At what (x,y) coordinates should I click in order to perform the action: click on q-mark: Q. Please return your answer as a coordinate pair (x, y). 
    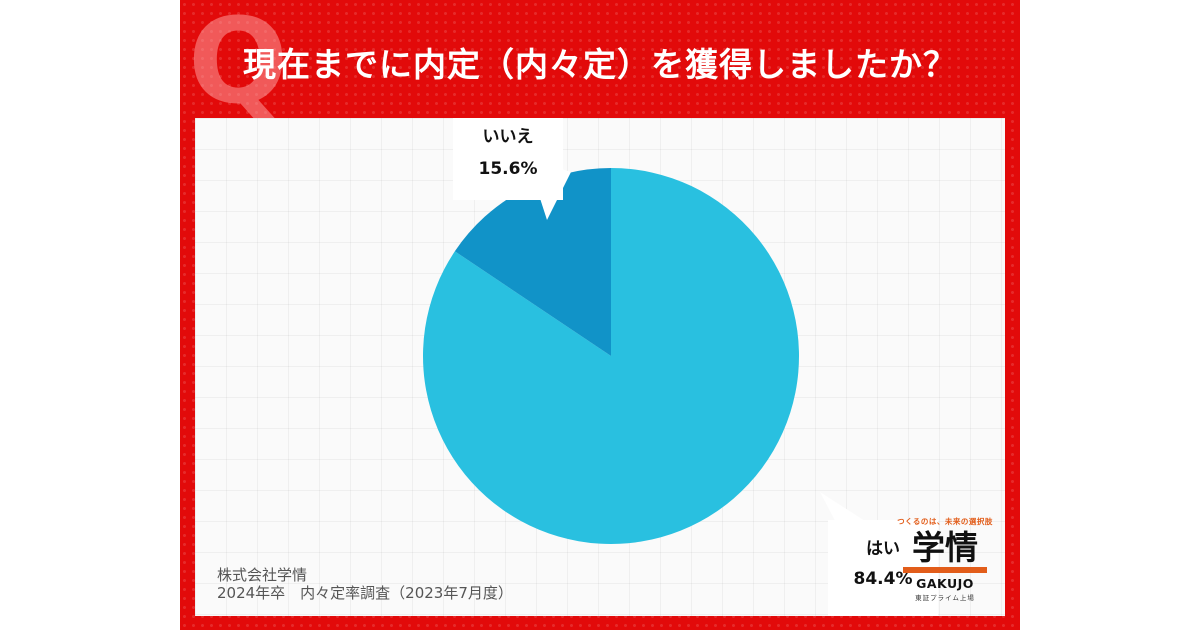
    Looking at the image, I should click on (238, 65).